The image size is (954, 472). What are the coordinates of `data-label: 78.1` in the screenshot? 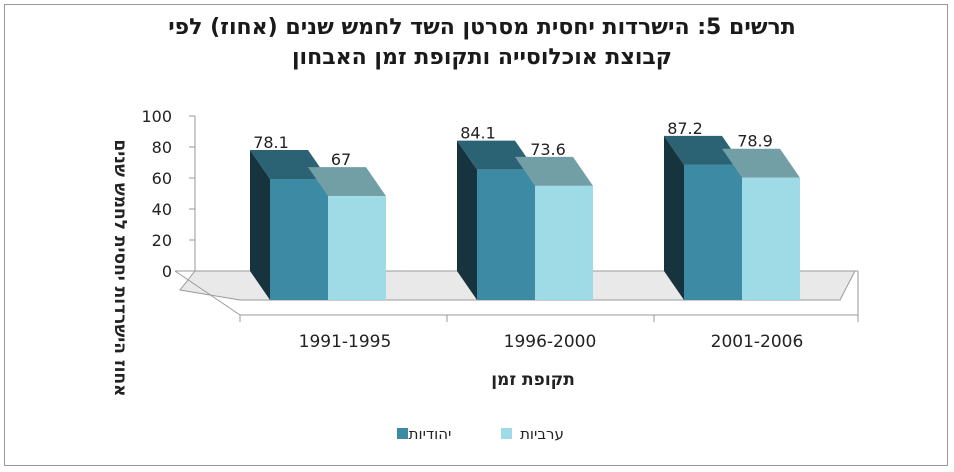 It's located at (271, 142).